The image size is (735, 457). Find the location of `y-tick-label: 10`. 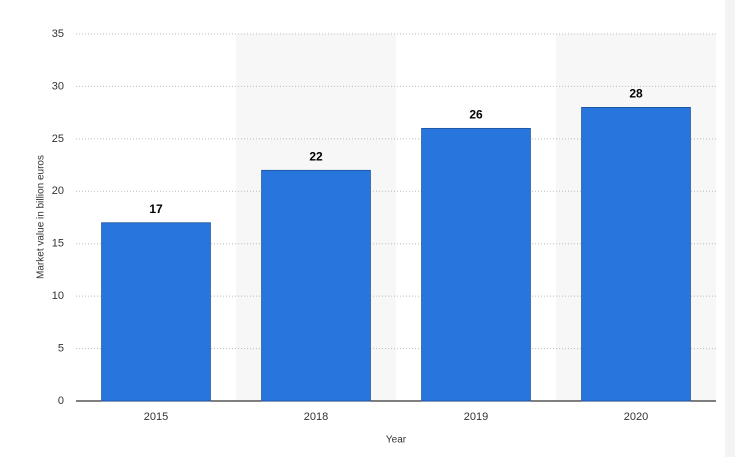

y-tick-label: 10 is located at coordinates (58, 296).